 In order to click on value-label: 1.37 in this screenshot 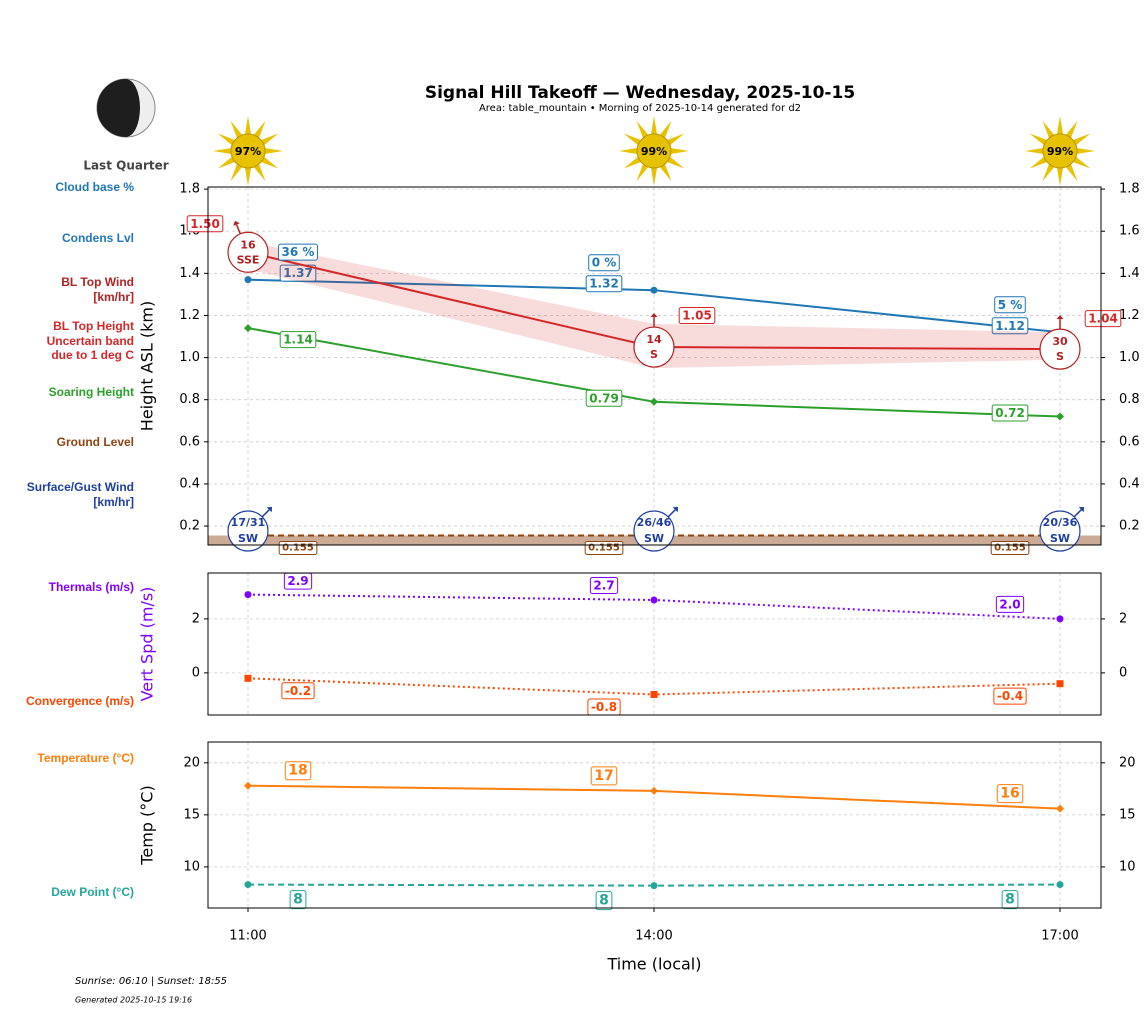, I will do `click(298, 273)`.